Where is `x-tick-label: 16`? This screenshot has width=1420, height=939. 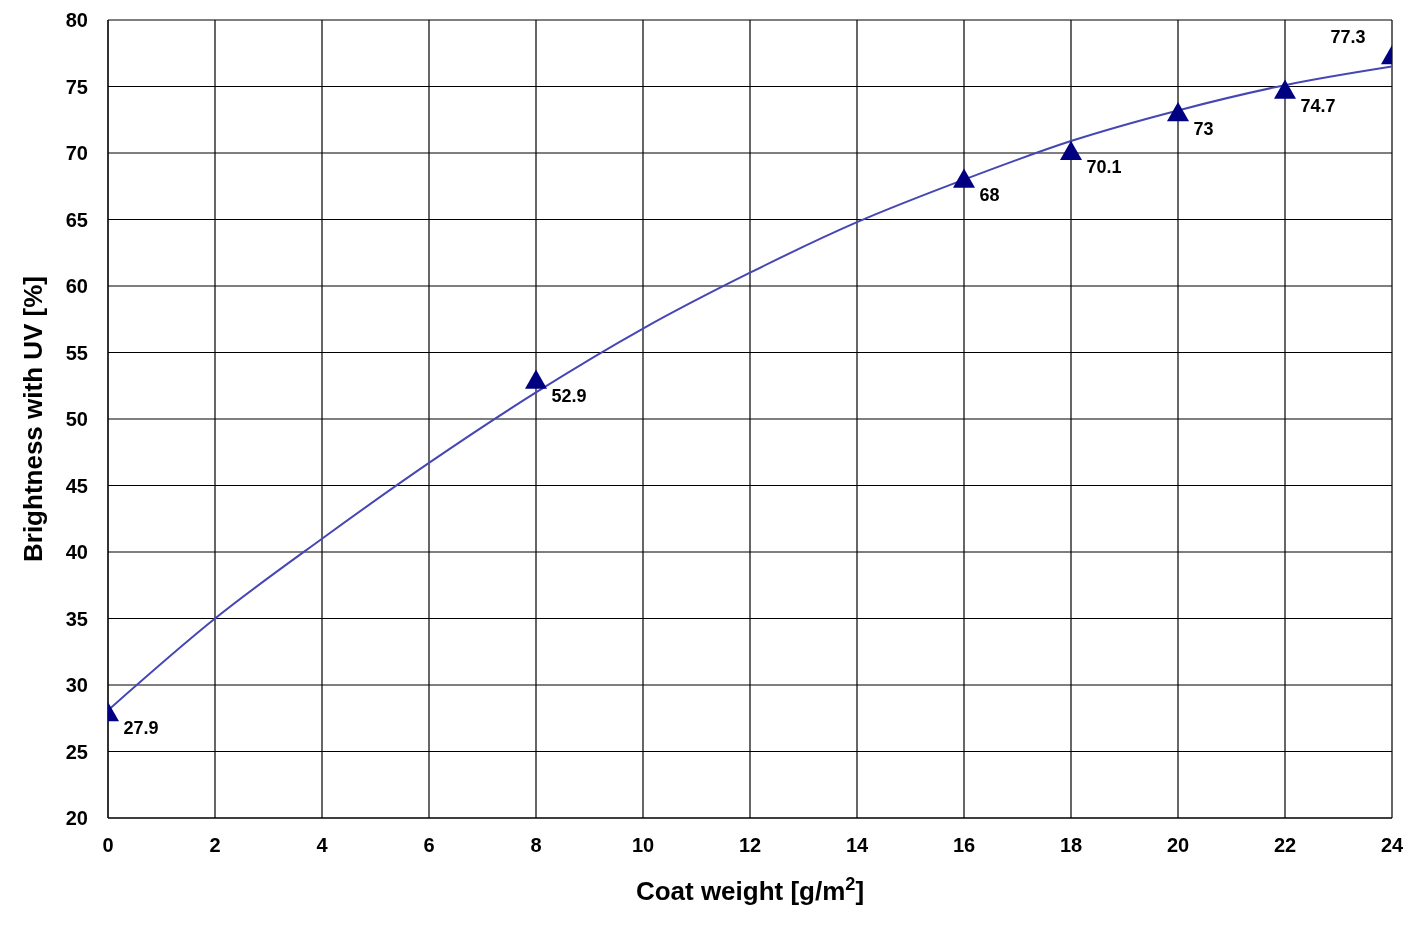
x-tick-label: 16 is located at coordinates (964, 845).